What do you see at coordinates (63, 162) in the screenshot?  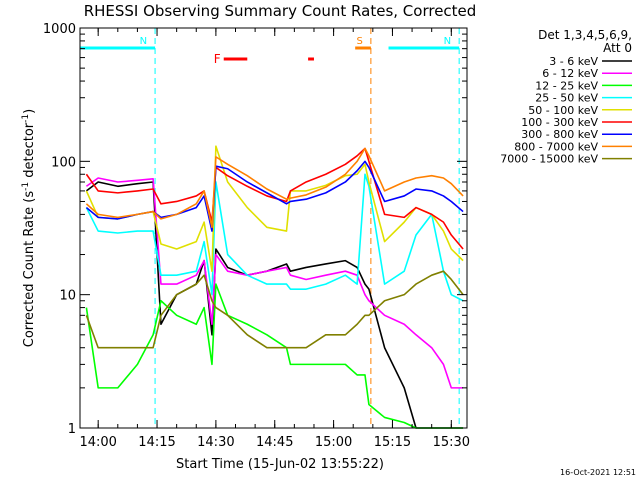 I see `y-tick-label: 100` at bounding box center [63, 162].